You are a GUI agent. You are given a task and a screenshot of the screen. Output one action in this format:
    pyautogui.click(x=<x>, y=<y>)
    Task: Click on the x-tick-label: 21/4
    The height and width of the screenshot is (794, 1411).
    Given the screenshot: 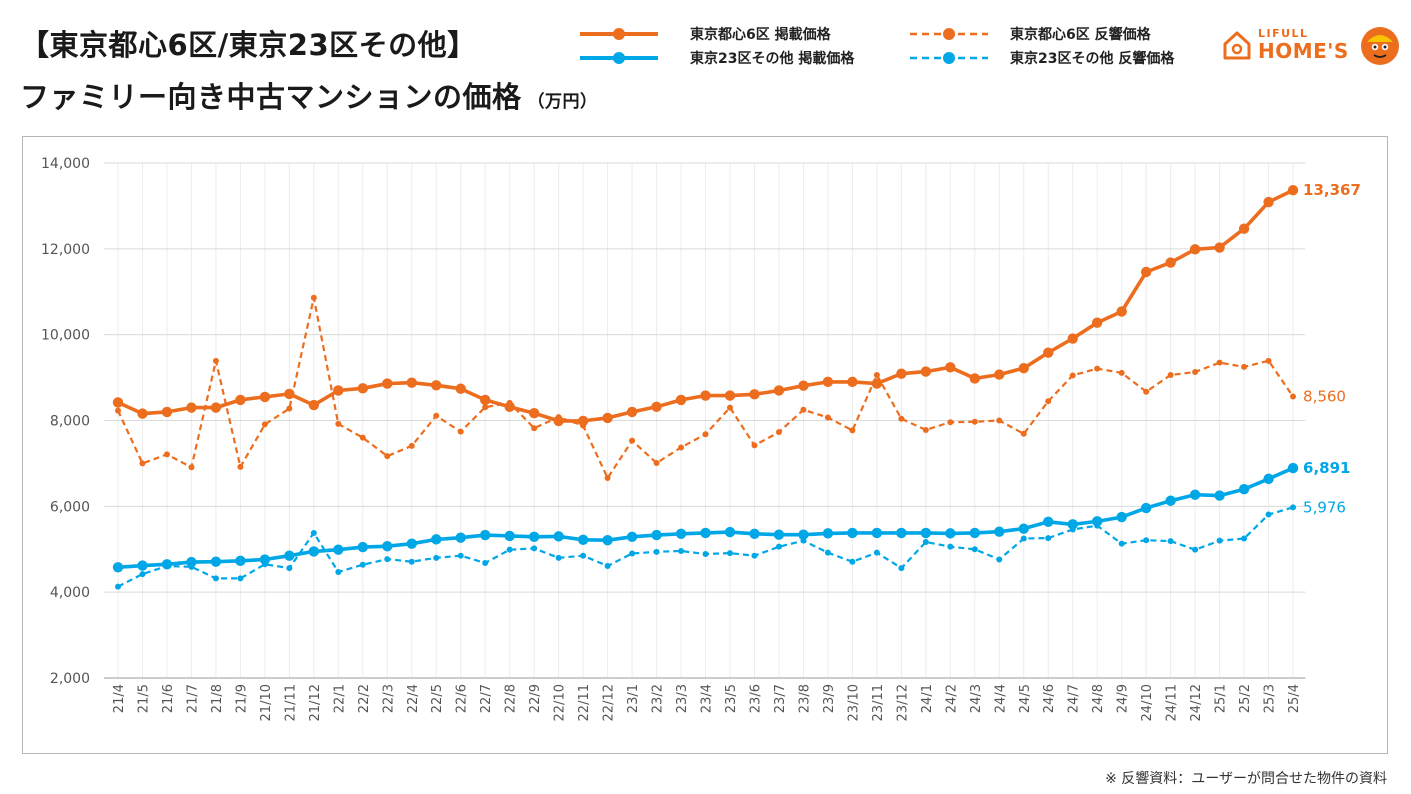 What is the action you would take?
    pyautogui.click(x=119, y=698)
    